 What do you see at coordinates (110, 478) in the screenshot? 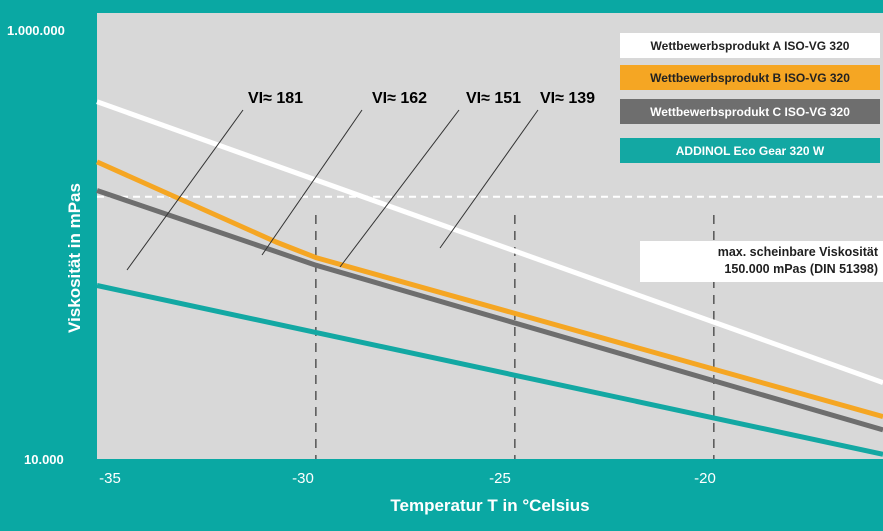
I see `x-tick-label: -35` at bounding box center [110, 478].